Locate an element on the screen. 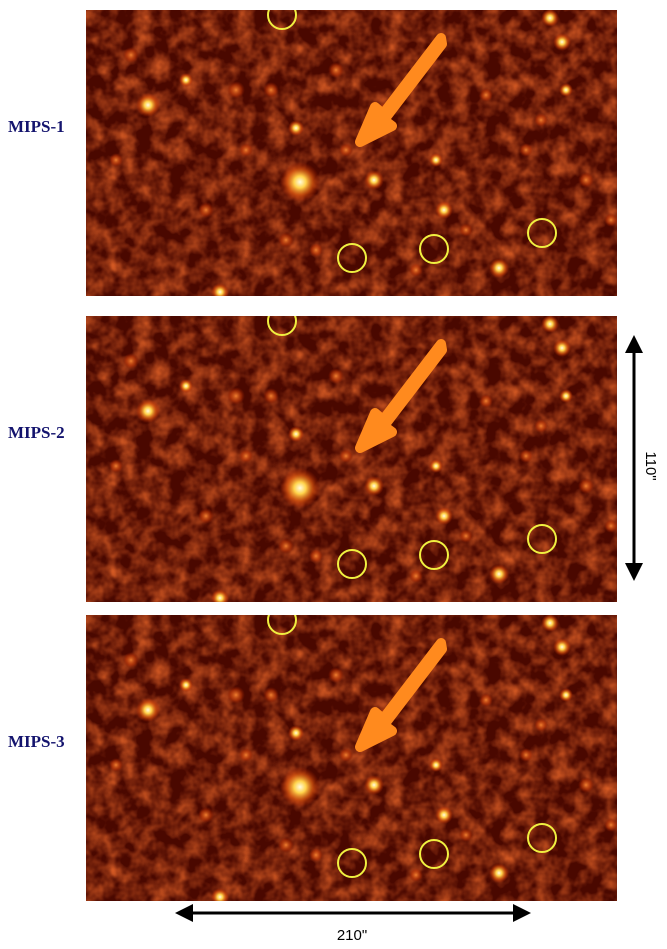 The height and width of the screenshot is (949, 667). panel-label: MIPS-3 is located at coordinates (36, 741).